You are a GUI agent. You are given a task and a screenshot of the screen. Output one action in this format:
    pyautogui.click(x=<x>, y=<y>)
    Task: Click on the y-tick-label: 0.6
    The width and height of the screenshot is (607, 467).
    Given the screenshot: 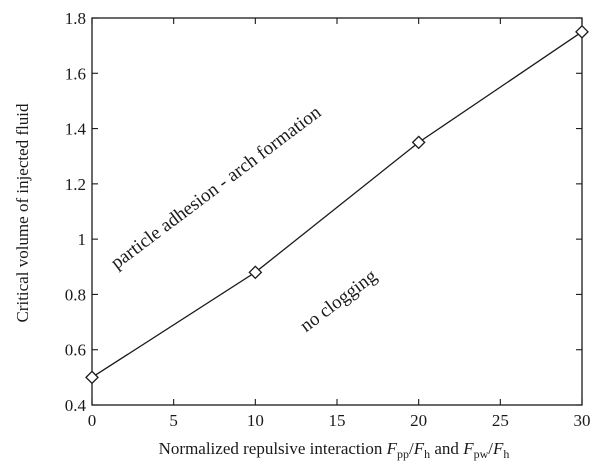 What is the action you would take?
    pyautogui.click(x=75, y=350)
    